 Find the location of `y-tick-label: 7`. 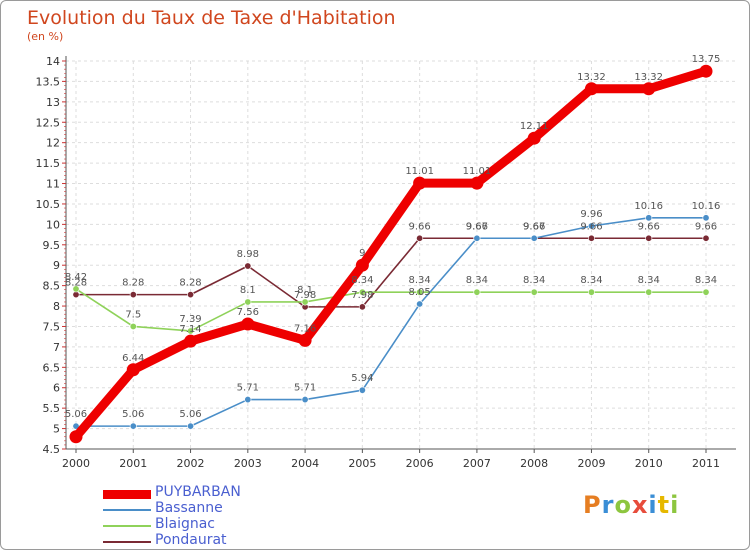

y-tick-label: 7 is located at coordinates (56, 347).